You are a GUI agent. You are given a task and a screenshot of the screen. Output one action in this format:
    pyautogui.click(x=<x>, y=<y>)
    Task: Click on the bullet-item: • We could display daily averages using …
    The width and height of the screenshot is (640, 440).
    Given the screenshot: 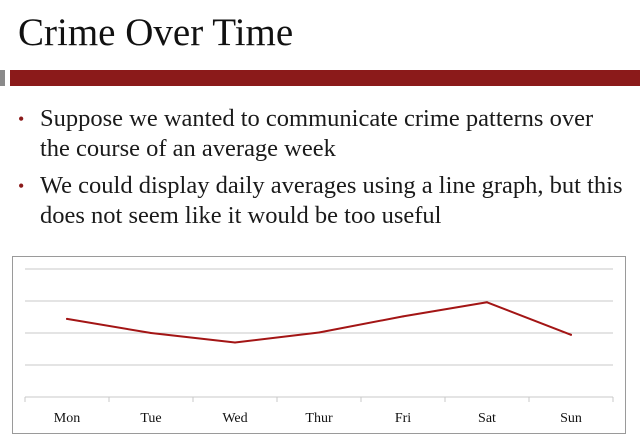 What is the action you would take?
    pyautogui.click(x=323, y=201)
    